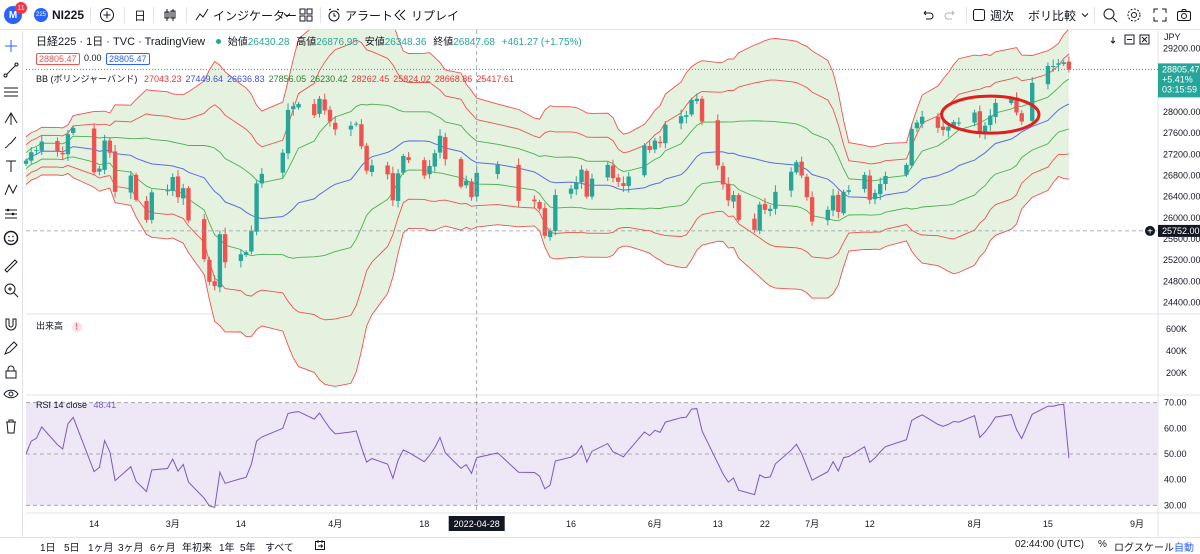 The image size is (1200, 554). I want to click on settings-button, so click(1134, 15).